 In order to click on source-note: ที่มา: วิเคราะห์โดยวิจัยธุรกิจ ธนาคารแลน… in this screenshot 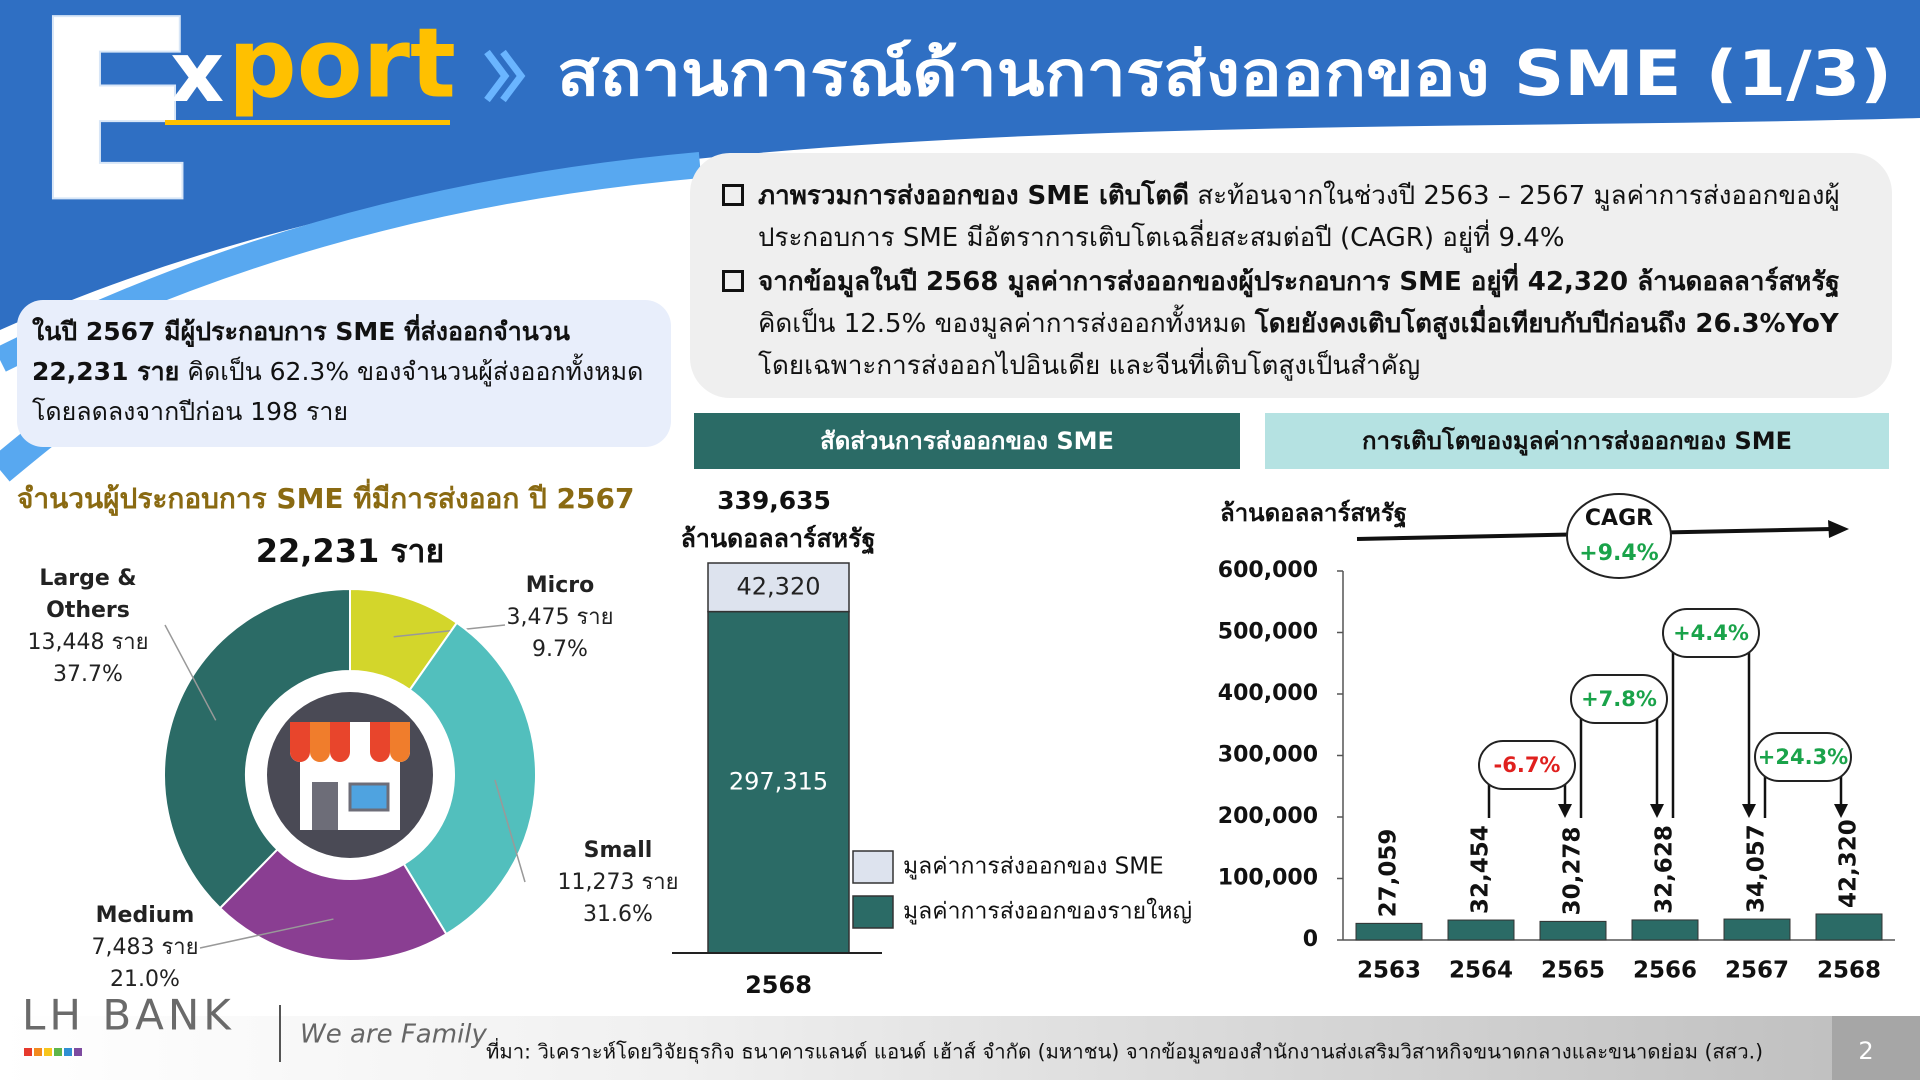, I will do `click(1124, 1051)`.